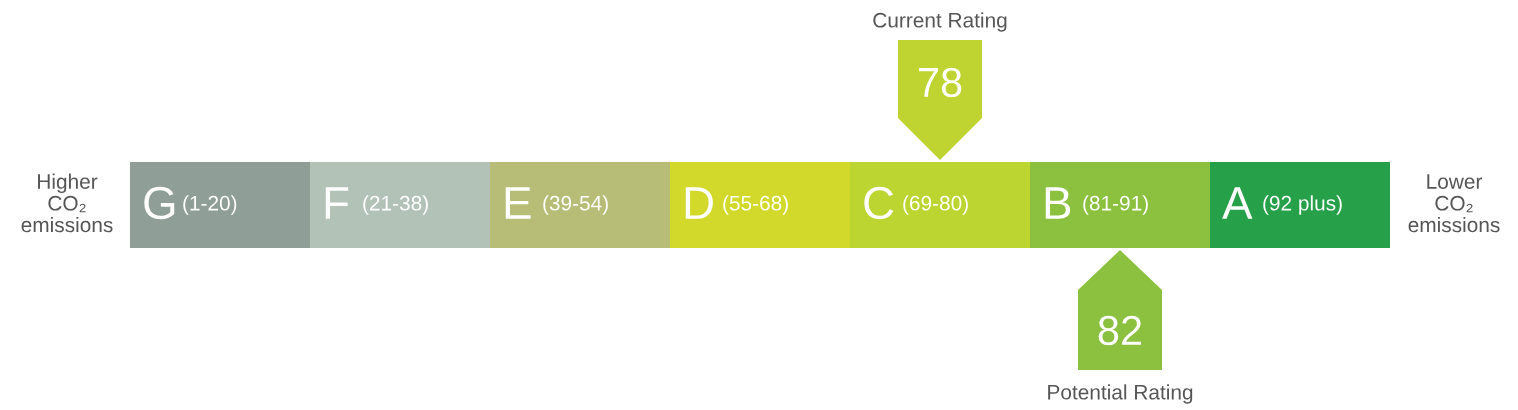 The image size is (1518, 410). I want to click on text: (69-80), so click(935, 205).